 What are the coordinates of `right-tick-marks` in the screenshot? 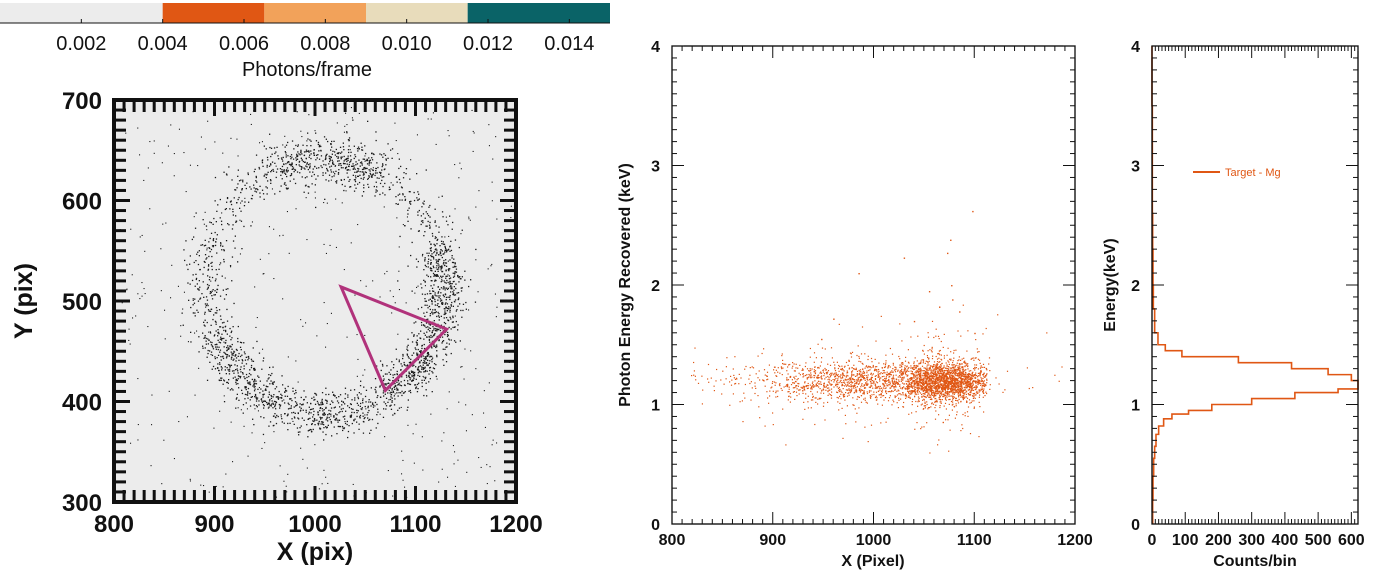 It's located at (1255, 285).